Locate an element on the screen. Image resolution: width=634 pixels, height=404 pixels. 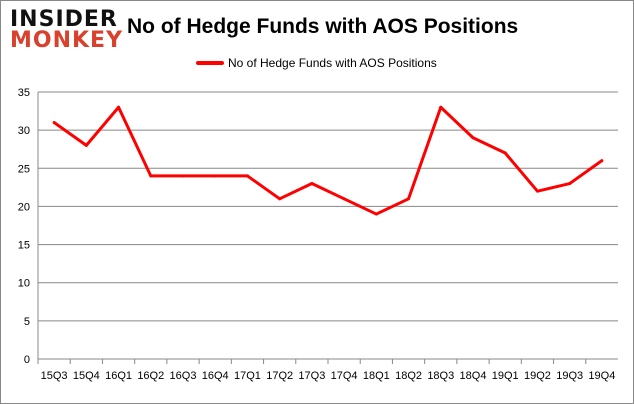
logo-insider: INSIDER is located at coordinates (64, 19).